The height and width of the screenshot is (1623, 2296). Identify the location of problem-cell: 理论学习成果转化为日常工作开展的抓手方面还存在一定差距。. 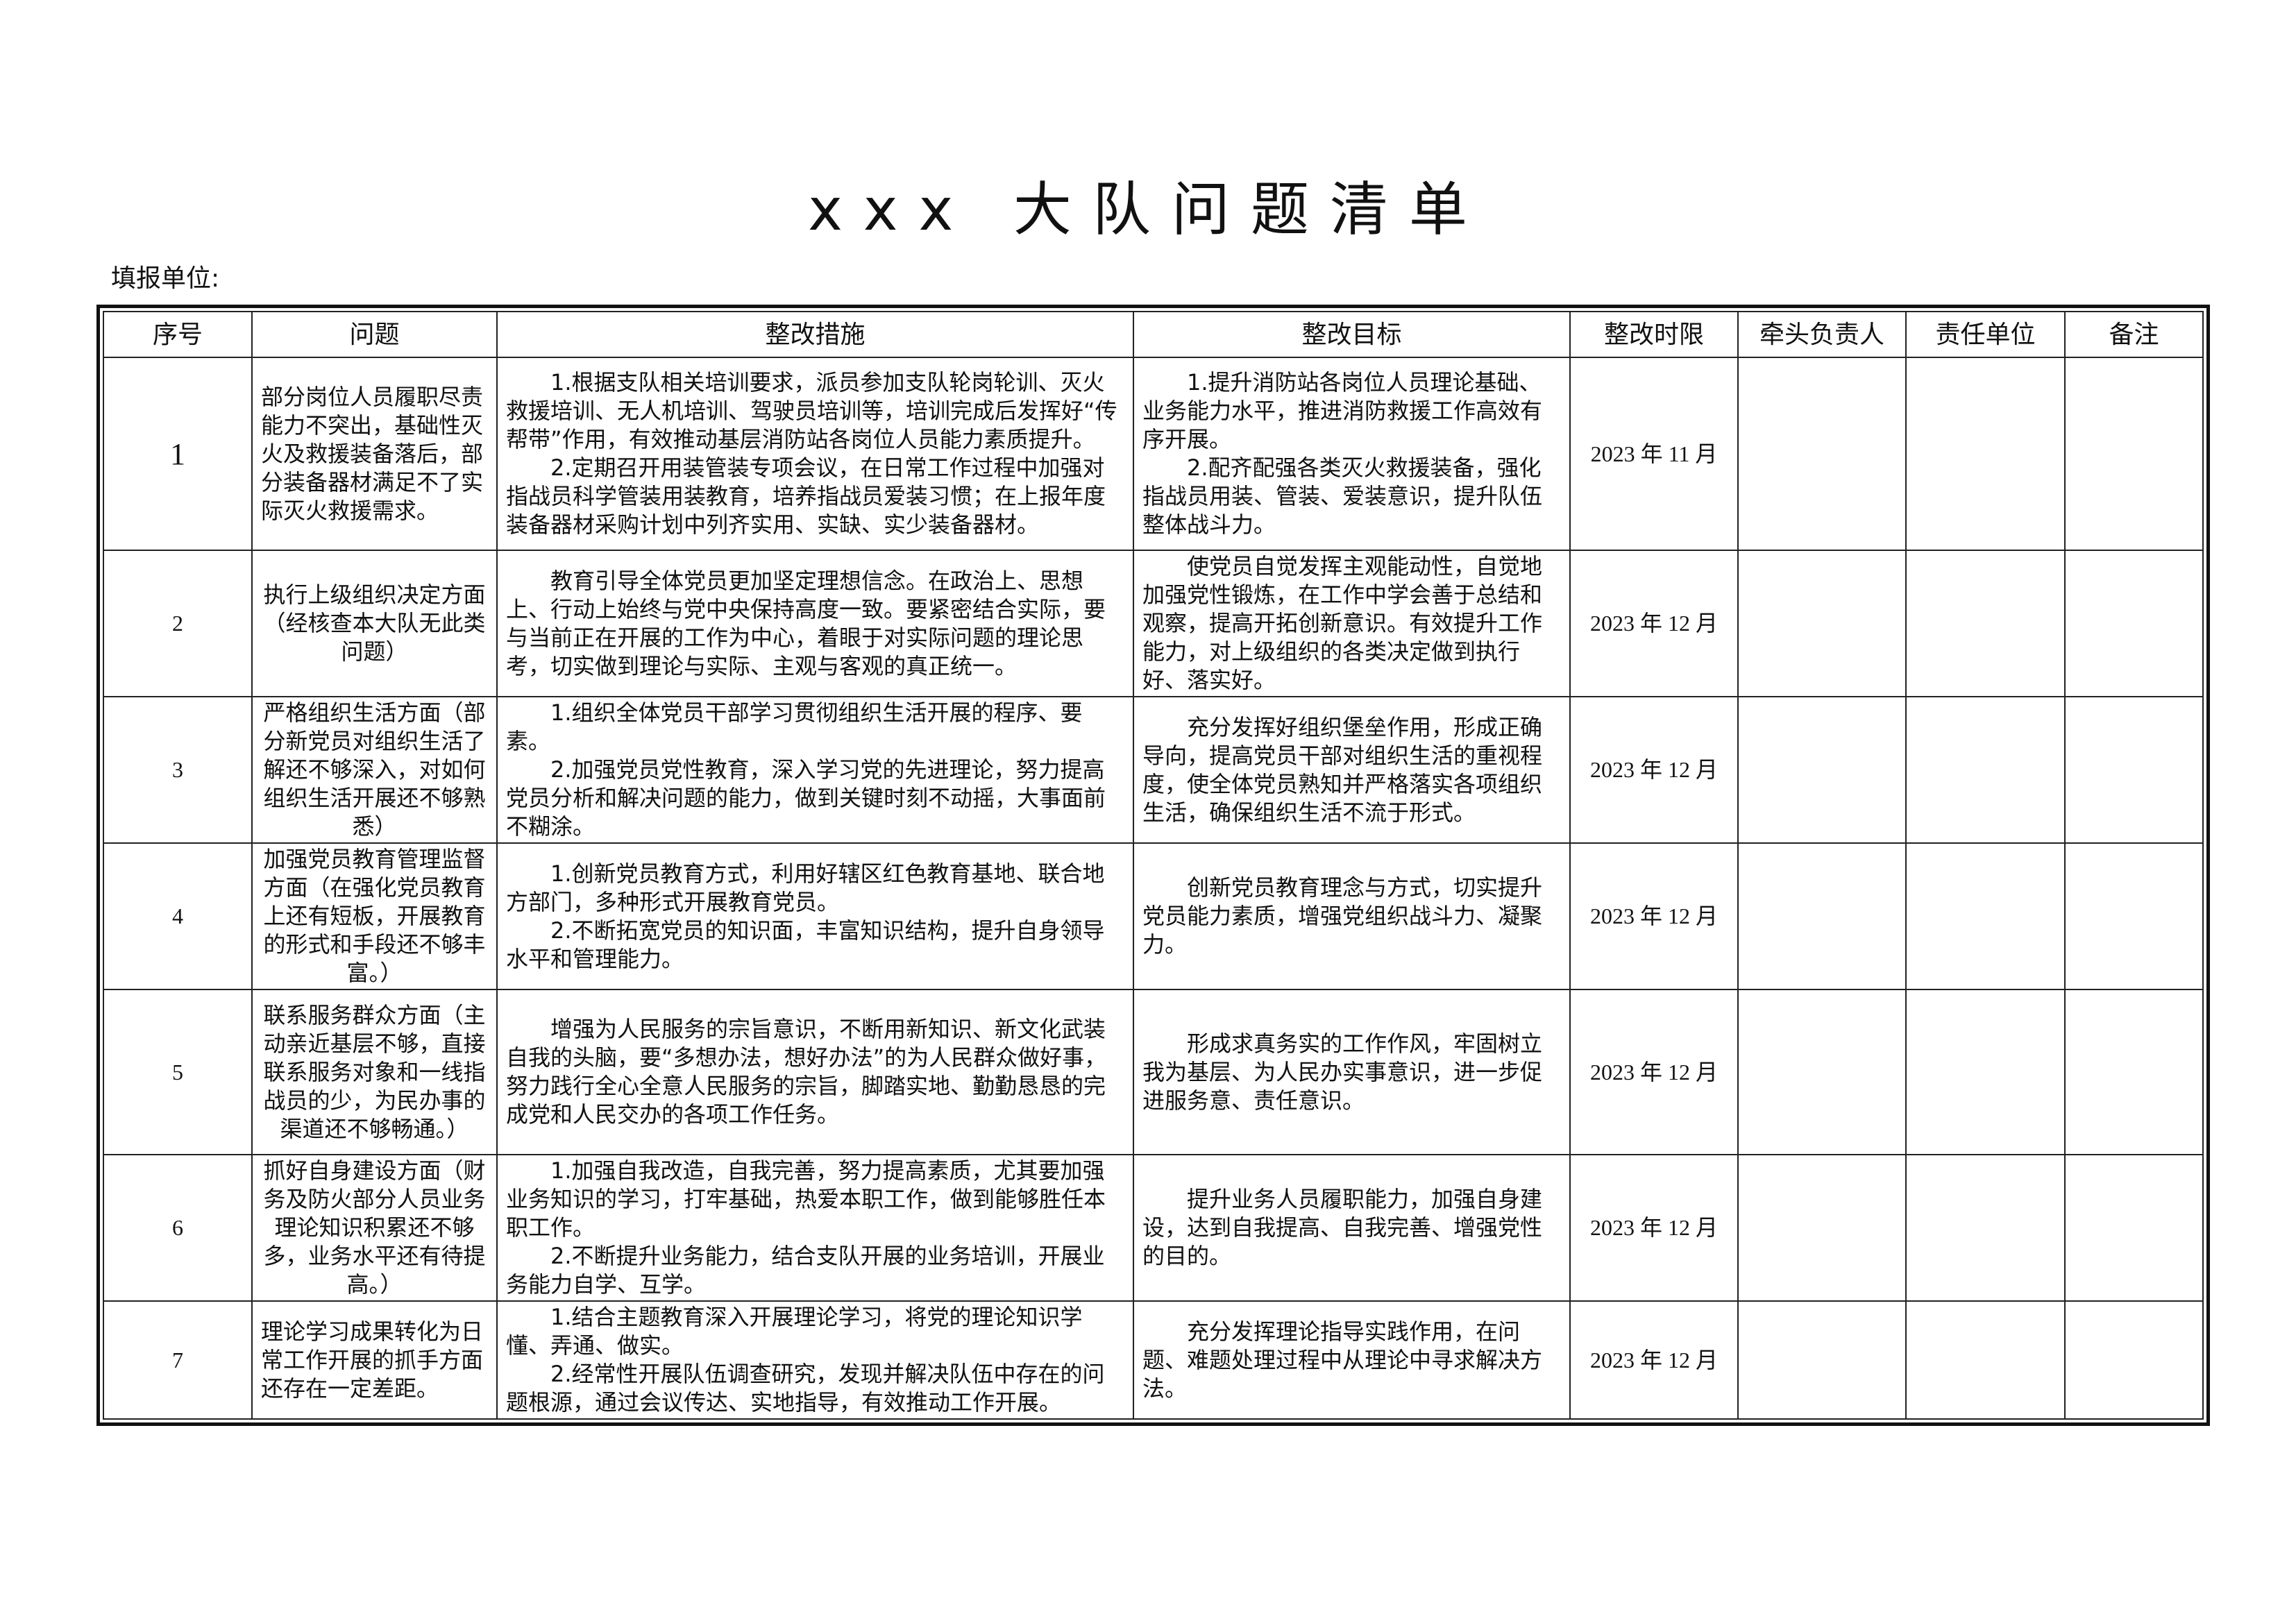
(375, 1360).